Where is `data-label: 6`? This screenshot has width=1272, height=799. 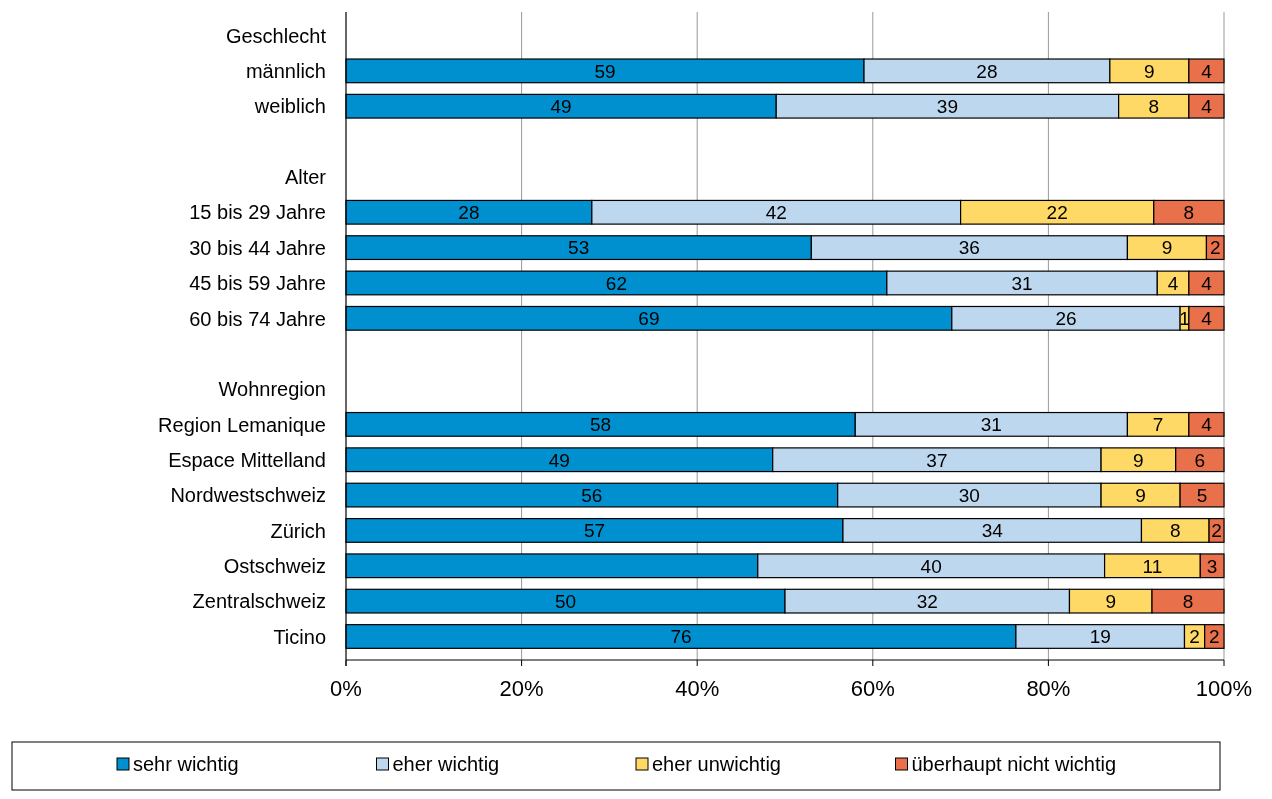 data-label: 6 is located at coordinates (1200, 460).